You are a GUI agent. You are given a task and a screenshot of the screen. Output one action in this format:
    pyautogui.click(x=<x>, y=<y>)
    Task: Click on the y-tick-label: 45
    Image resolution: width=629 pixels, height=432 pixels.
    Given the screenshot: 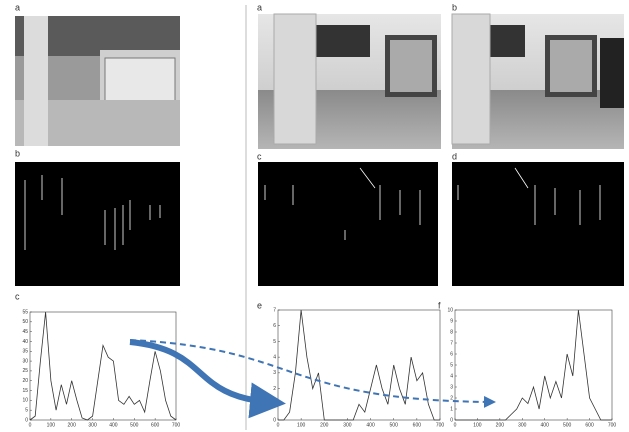 What is the action you would take?
    pyautogui.click(x=25, y=332)
    